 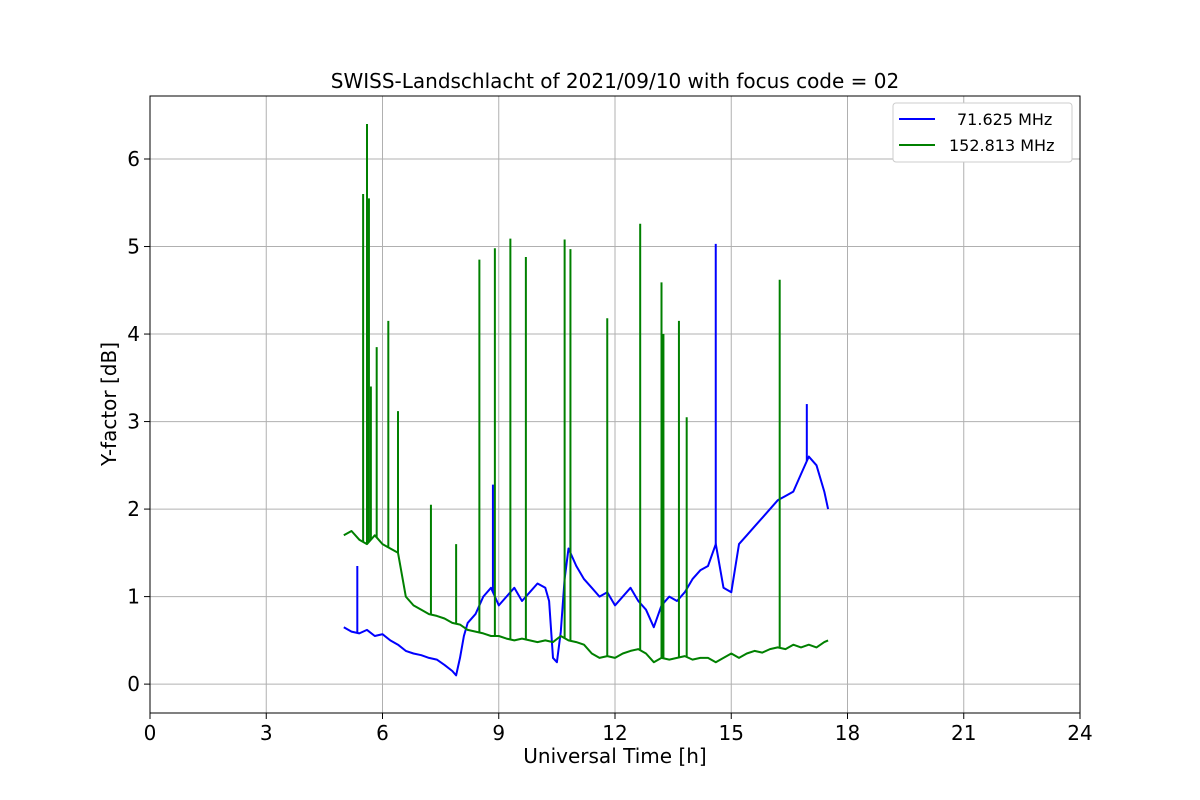 What do you see at coordinates (1004, 119) in the screenshot?
I see `legend-label-series-1: 71.625 MHz` at bounding box center [1004, 119].